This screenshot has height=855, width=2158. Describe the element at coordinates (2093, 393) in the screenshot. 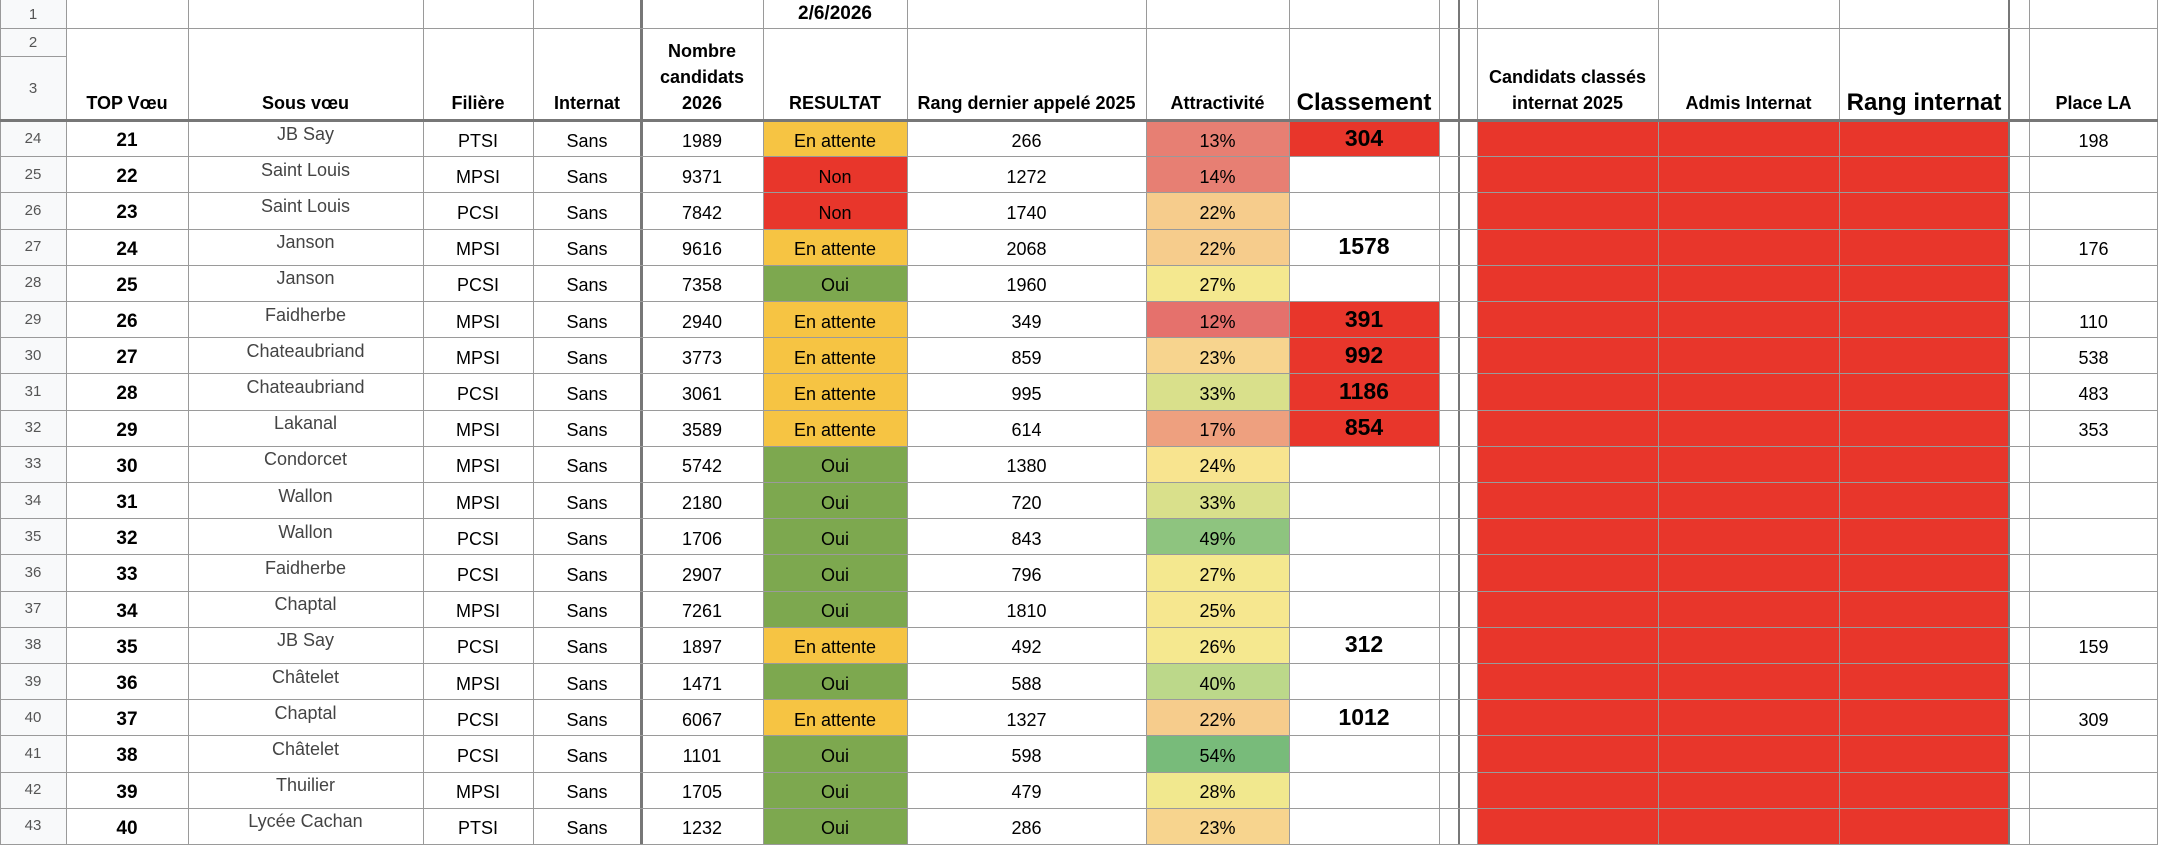

I see `place-la-cell: 483` at that location.